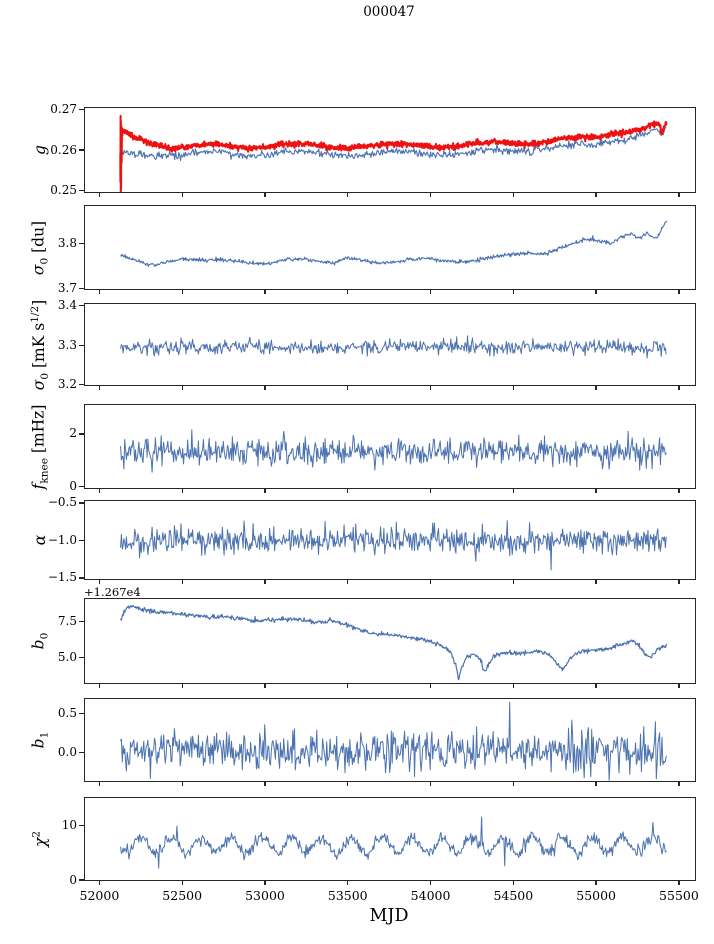  What do you see at coordinates (69, 825) in the screenshot?
I see `y-tick-label: 10` at bounding box center [69, 825].